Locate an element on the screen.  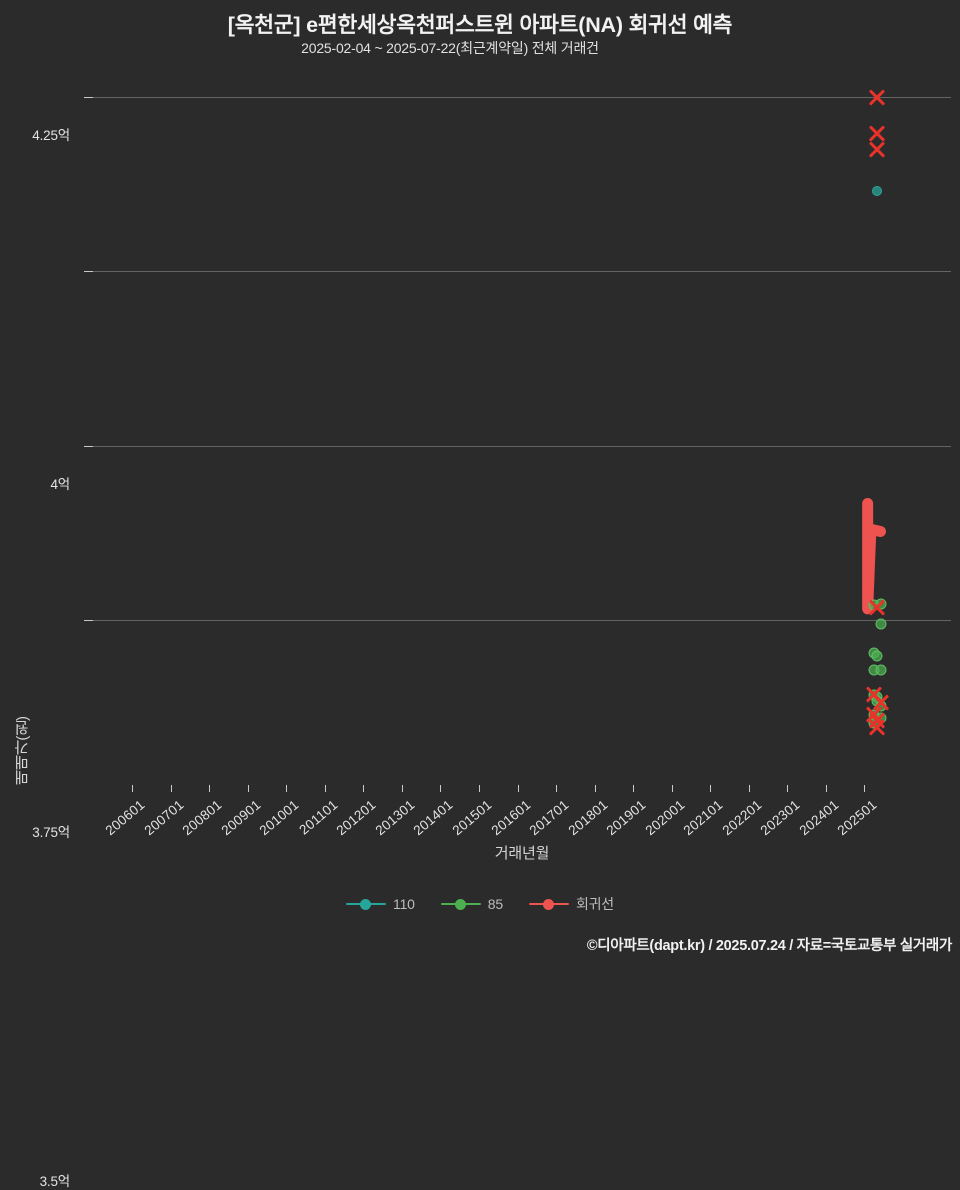
x-tick-label: 200601 is located at coordinates (125, 818).